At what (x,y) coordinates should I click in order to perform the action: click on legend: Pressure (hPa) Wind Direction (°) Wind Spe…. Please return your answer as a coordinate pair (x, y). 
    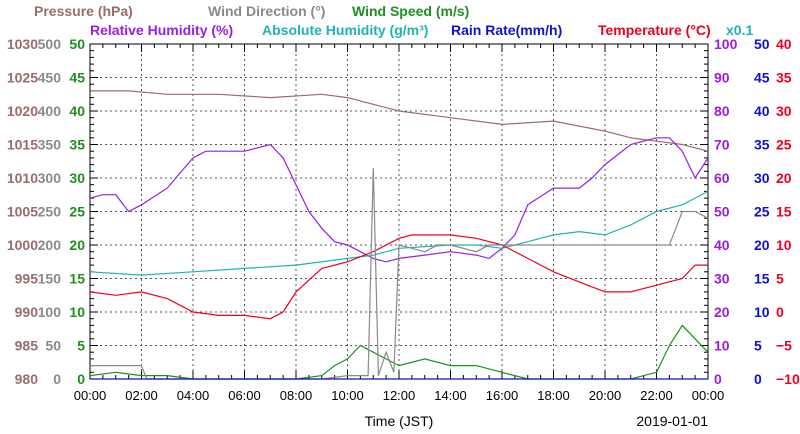
    Looking at the image, I should click on (393, 20).